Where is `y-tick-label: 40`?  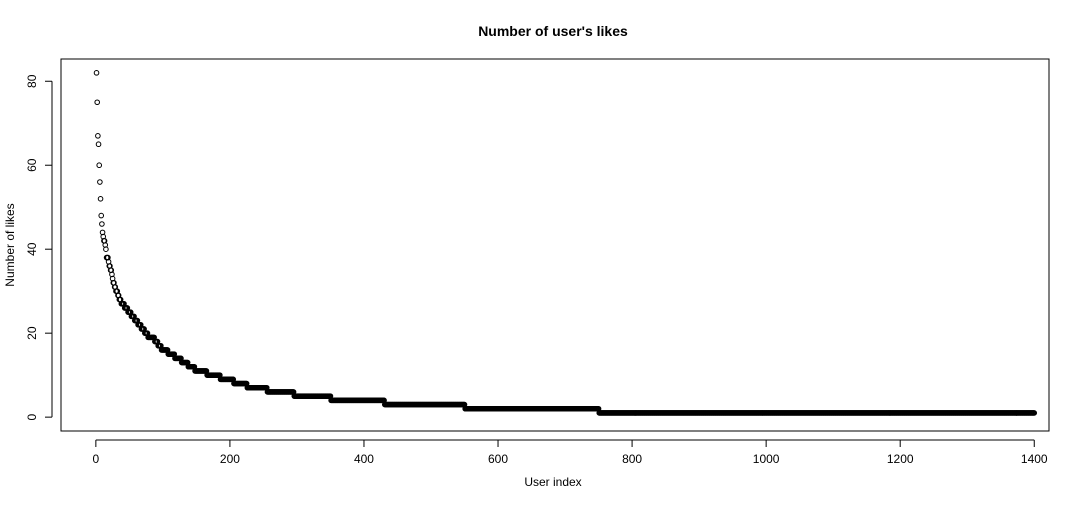
y-tick-label: 40 is located at coordinates (32, 249).